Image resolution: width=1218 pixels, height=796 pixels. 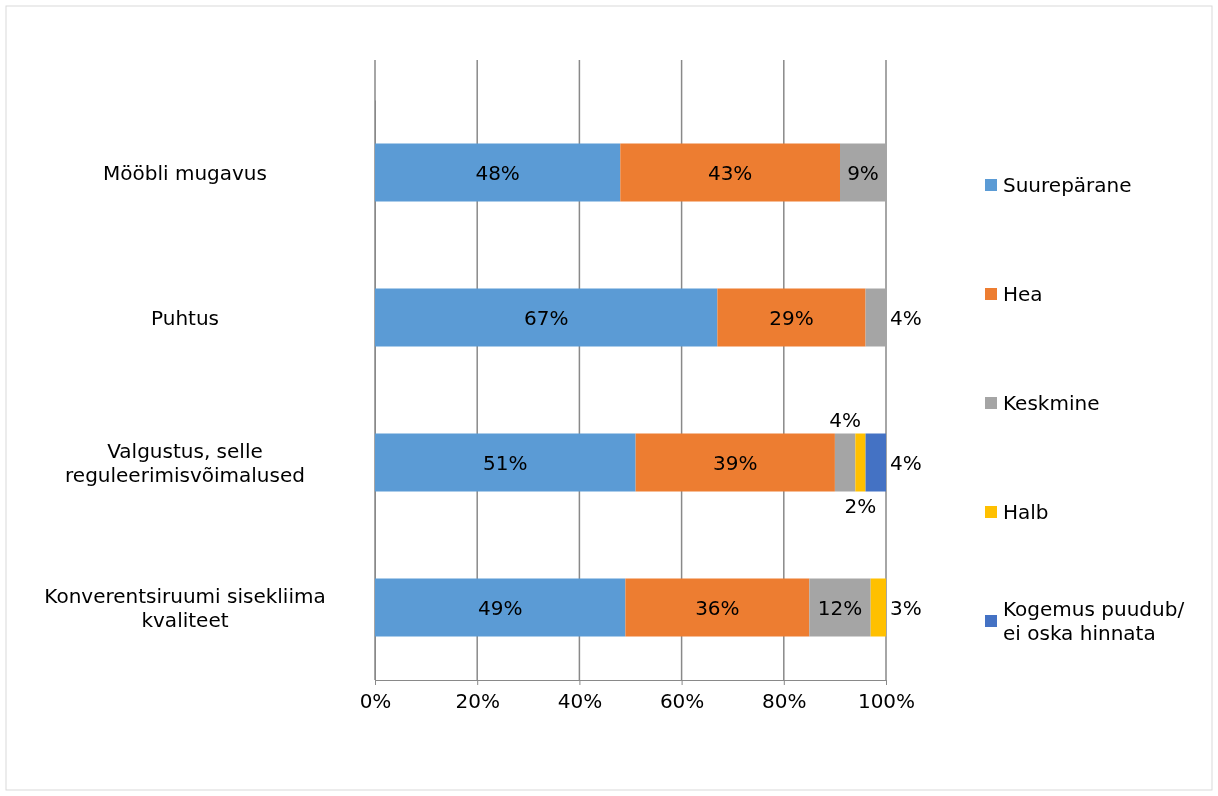 What do you see at coordinates (784, 701) in the screenshot?
I see `x-tick-label: 80%` at bounding box center [784, 701].